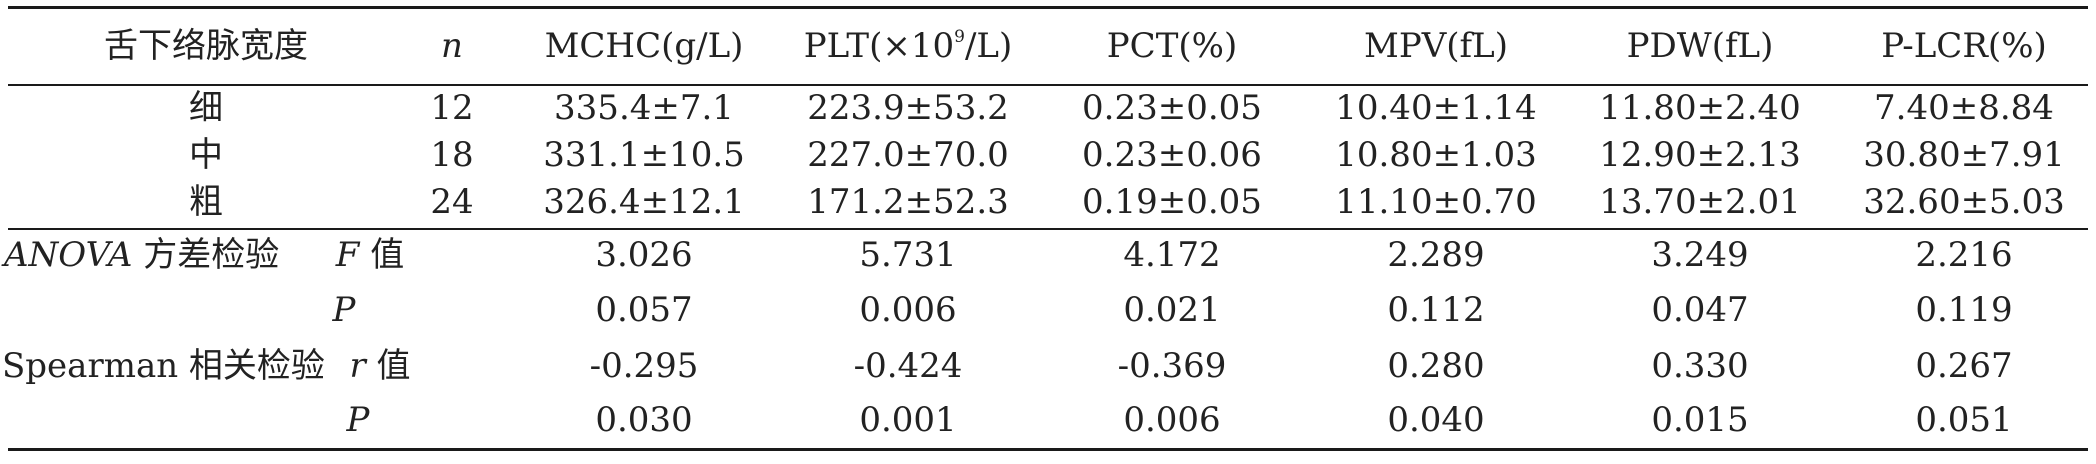  What do you see at coordinates (1964, 155) in the screenshot?
I see `group-plcr: 30.80±7.91` at bounding box center [1964, 155].